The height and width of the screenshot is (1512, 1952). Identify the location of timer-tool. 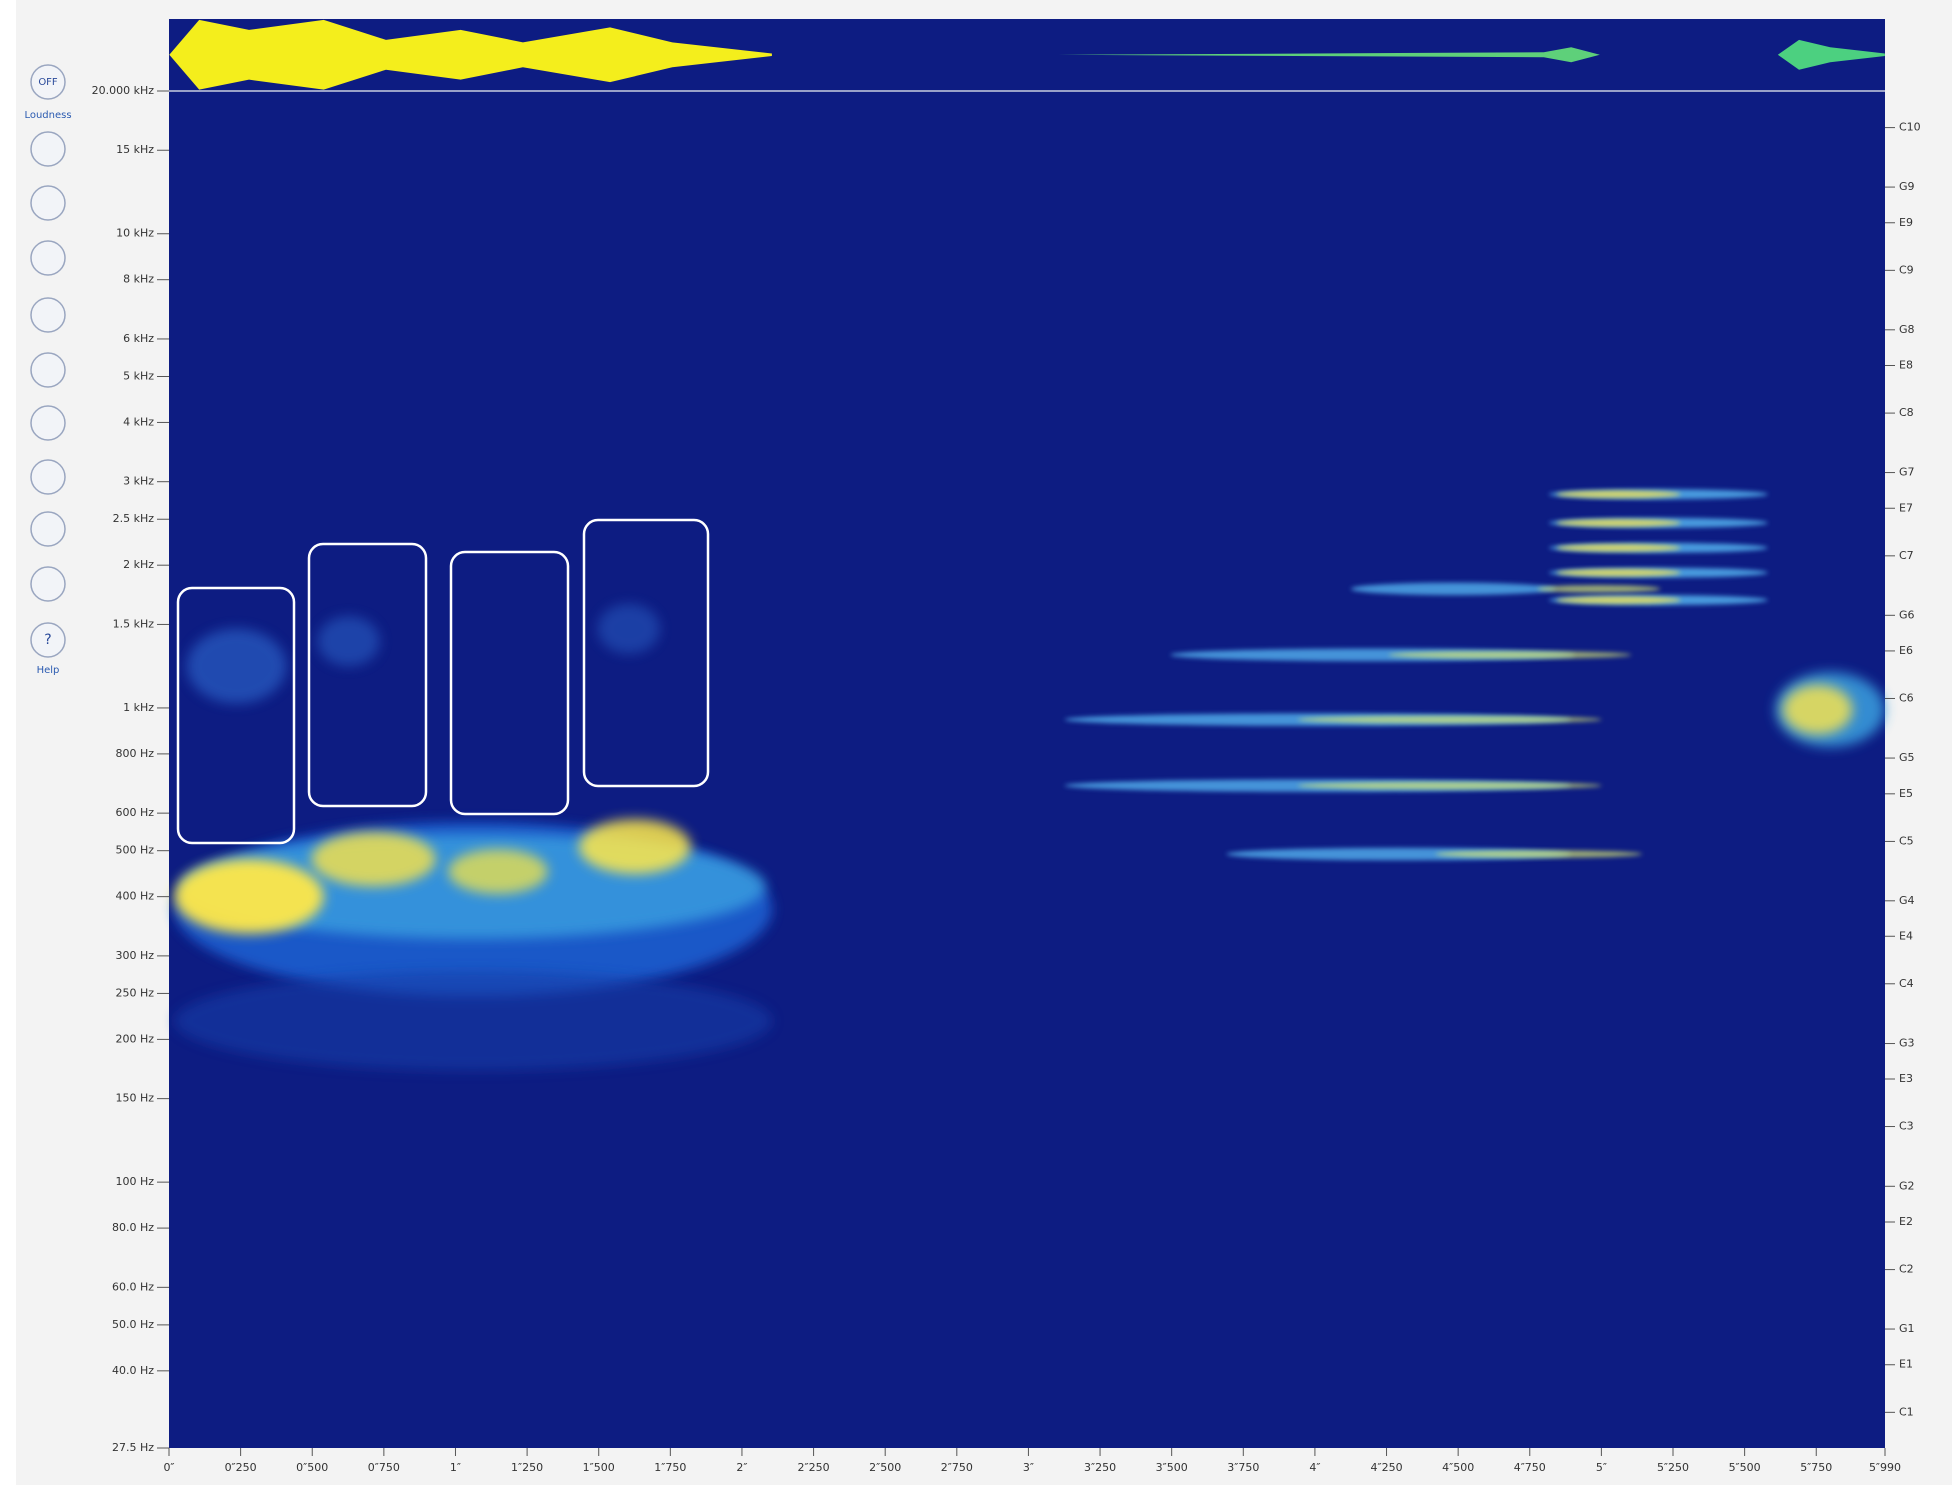
(48, 370).